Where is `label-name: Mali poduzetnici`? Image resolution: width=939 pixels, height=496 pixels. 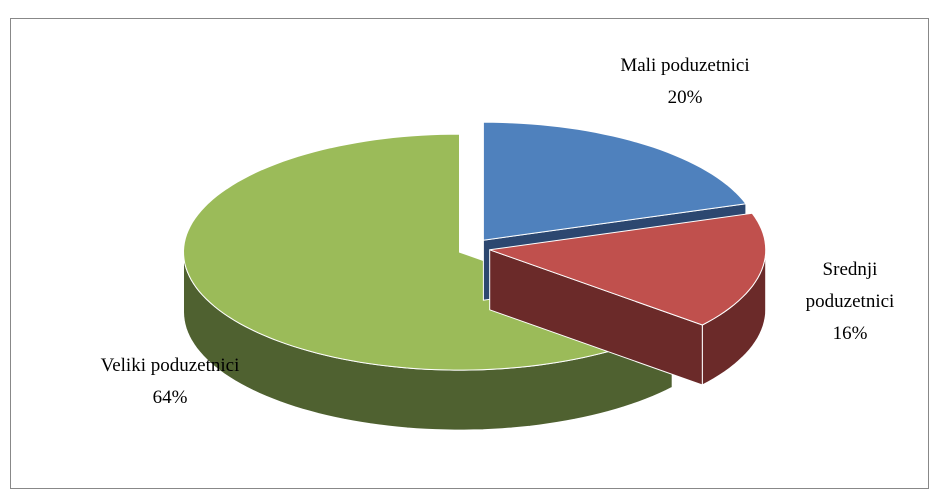 label-name: Mali poduzetnici is located at coordinates (685, 65).